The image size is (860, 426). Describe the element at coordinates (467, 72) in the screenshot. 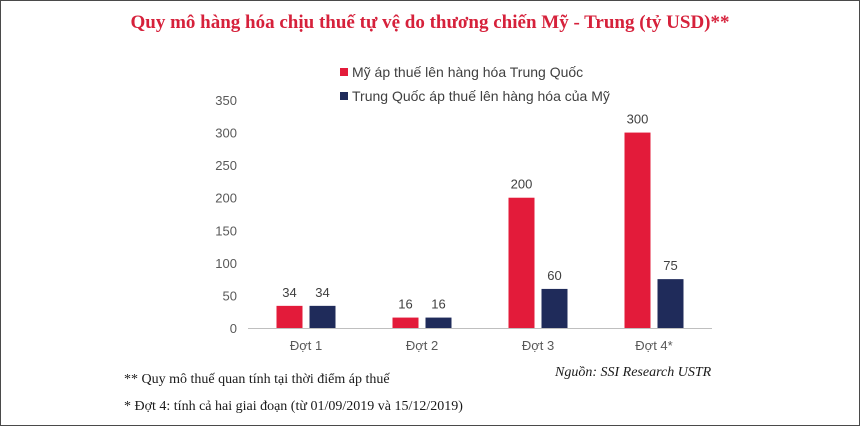

I see `legend-label-1: Mỹ áp thuế lên hàng hóa Trung Quốc` at that location.